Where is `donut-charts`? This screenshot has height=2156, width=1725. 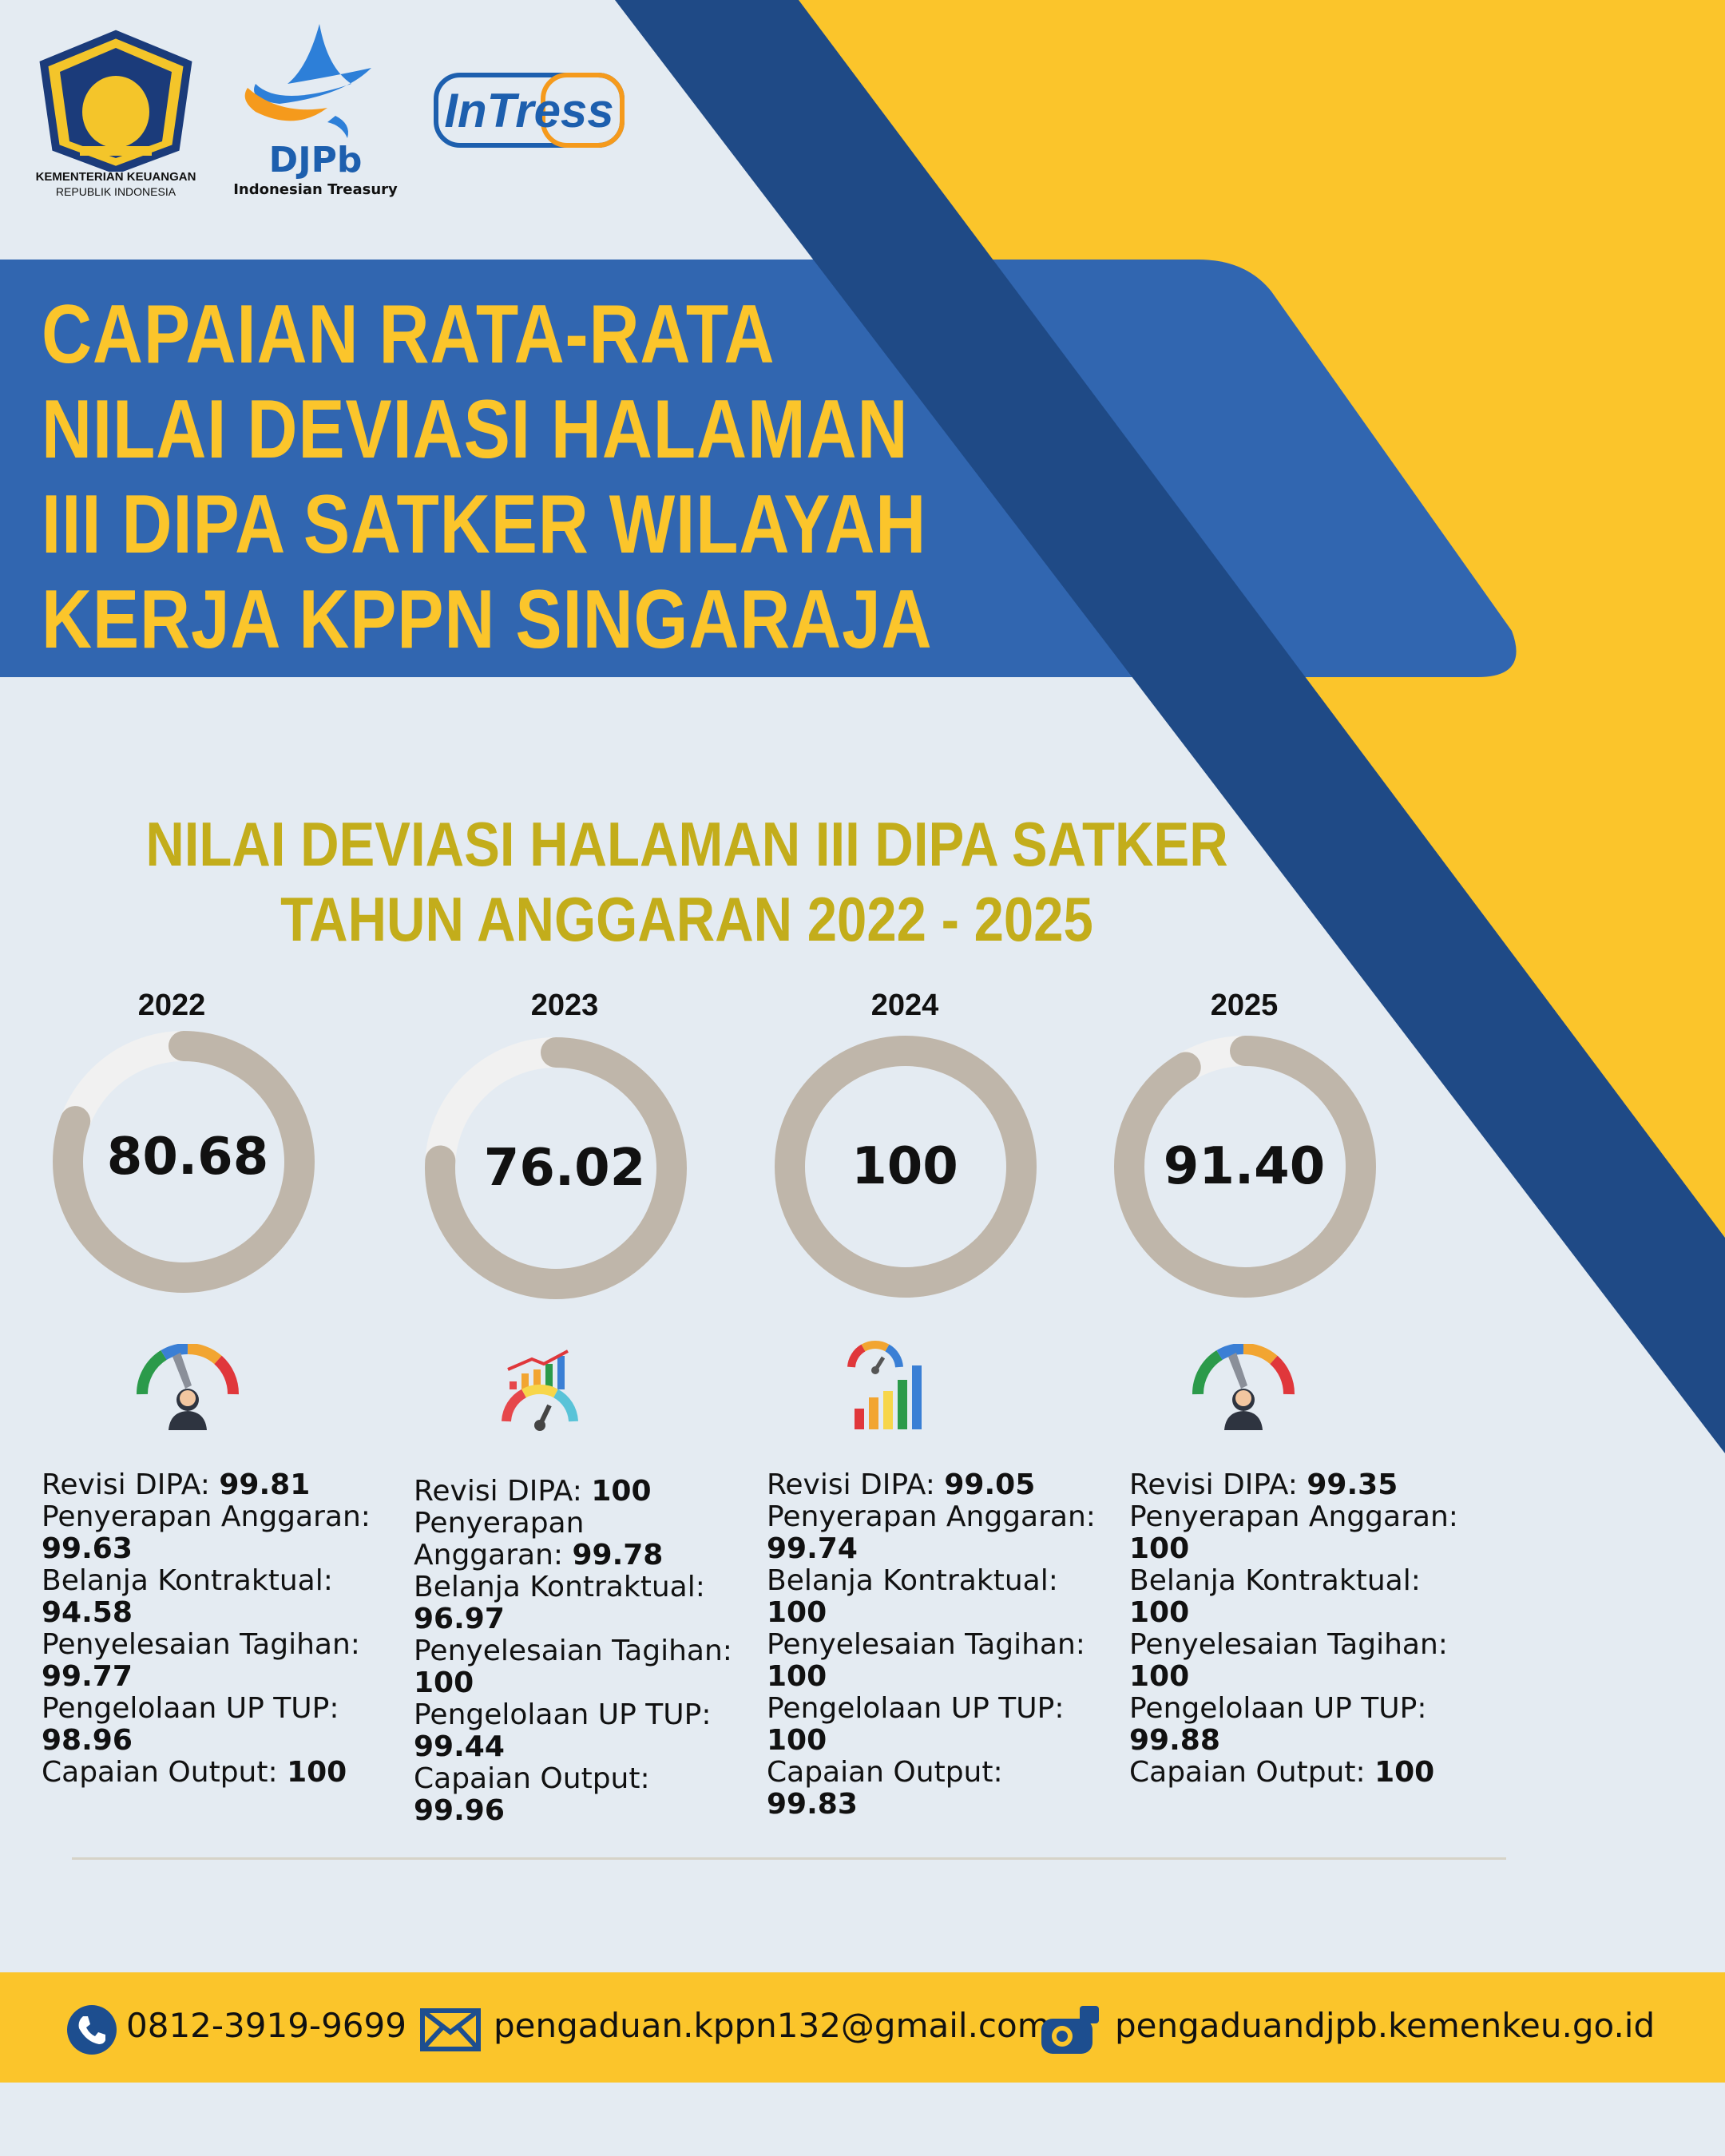 donut-charts is located at coordinates (715, 1165).